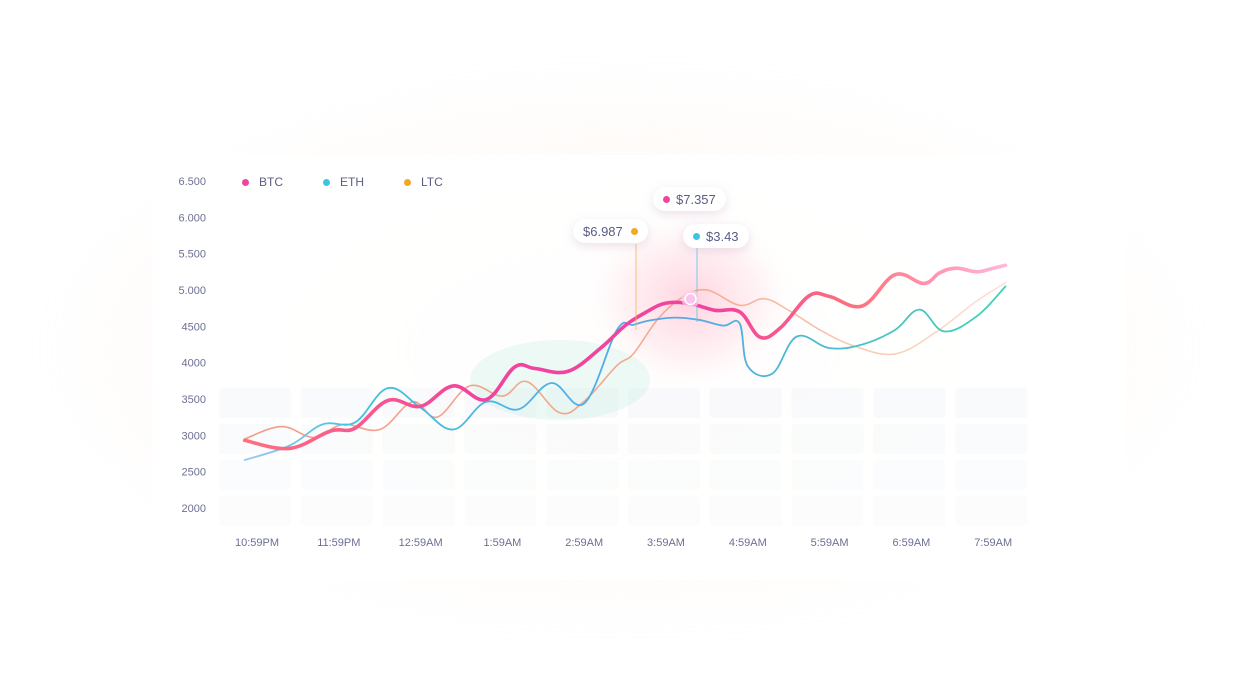  Describe the element at coordinates (993, 543) in the screenshot. I see `x-tick-label: 7:59AM` at that location.